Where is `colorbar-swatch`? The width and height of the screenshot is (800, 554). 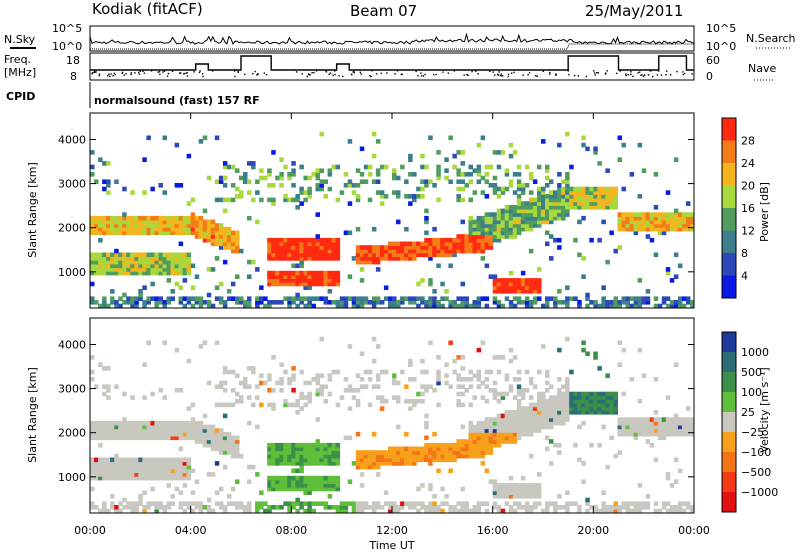 colorbar-swatch is located at coordinates (729, 342).